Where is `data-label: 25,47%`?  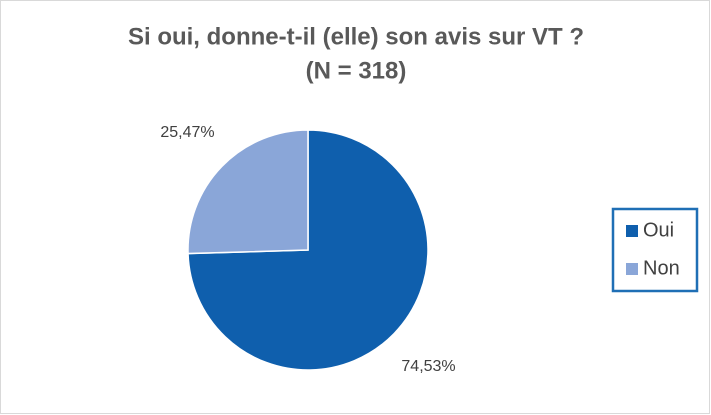 data-label: 25,47% is located at coordinates (187, 132).